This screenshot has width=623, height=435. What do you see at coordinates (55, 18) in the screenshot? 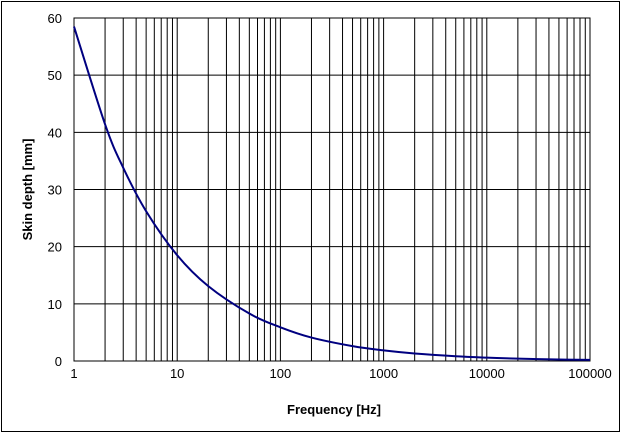
I see `y-tick-label: 60` at bounding box center [55, 18].